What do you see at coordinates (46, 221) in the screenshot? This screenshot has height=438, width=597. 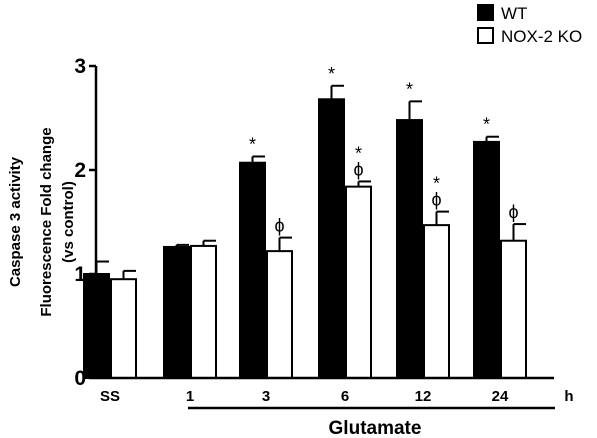 I see `y-axis-label-line: Fluorescence Fold change` at bounding box center [46, 221].